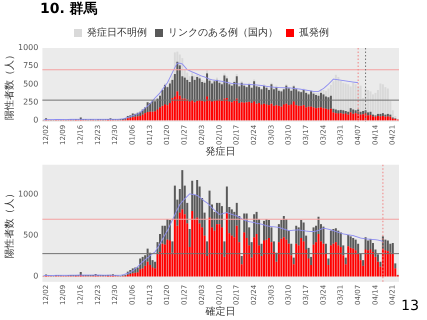  I want to click on y-tick-label: 750, so click(30, 65).